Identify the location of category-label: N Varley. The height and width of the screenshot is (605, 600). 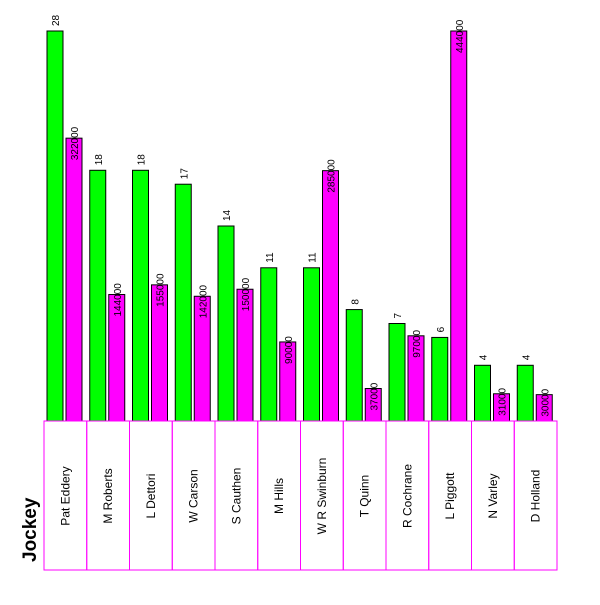
(493, 495).